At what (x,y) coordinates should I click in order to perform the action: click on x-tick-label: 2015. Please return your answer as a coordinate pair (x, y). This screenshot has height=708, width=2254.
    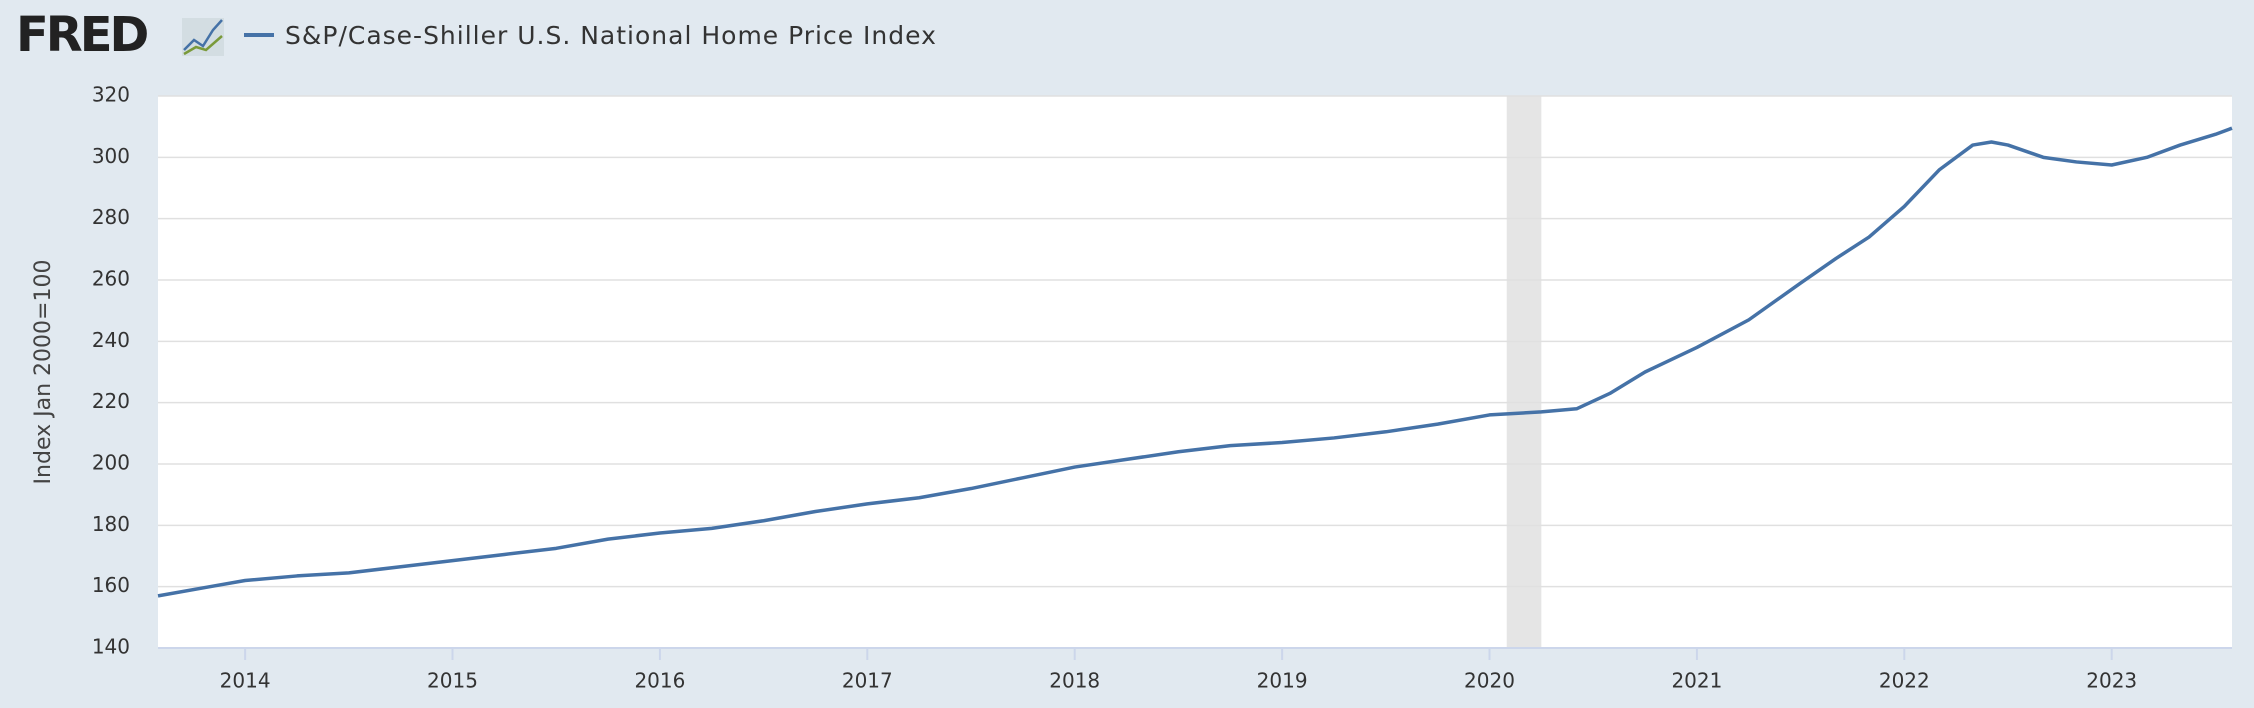
    Looking at the image, I should click on (452, 681).